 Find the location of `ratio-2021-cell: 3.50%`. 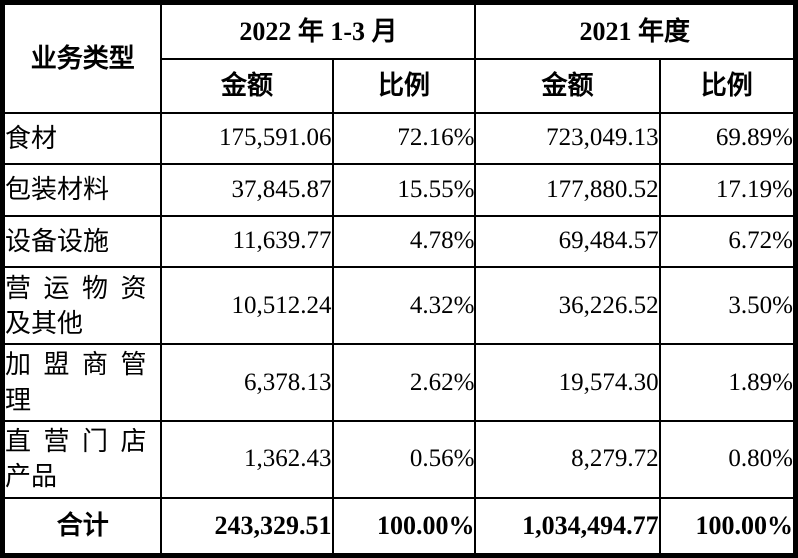

ratio-2021-cell: 3.50% is located at coordinates (727, 306).